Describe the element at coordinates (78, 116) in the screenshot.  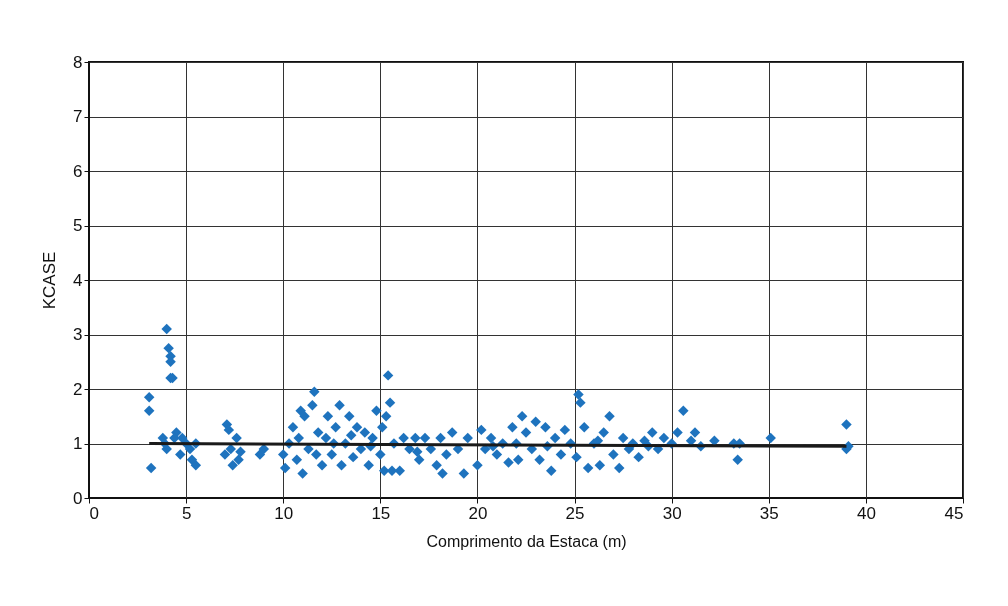
I see `y-tick-label: 7` at that location.